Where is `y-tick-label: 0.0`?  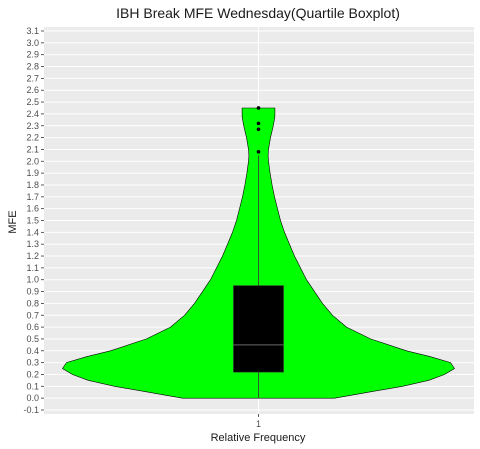 y-tick-label: 0.0 is located at coordinates (32, 398).